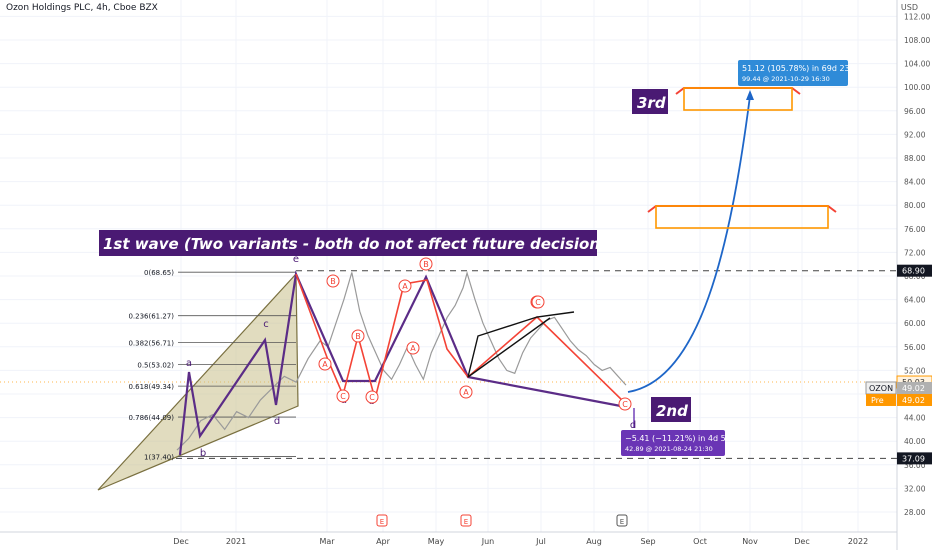 This screenshot has height=550, width=932. What do you see at coordinates (877, 400) in the screenshot?
I see `pre-market-tag-text: Pre` at bounding box center [877, 400].